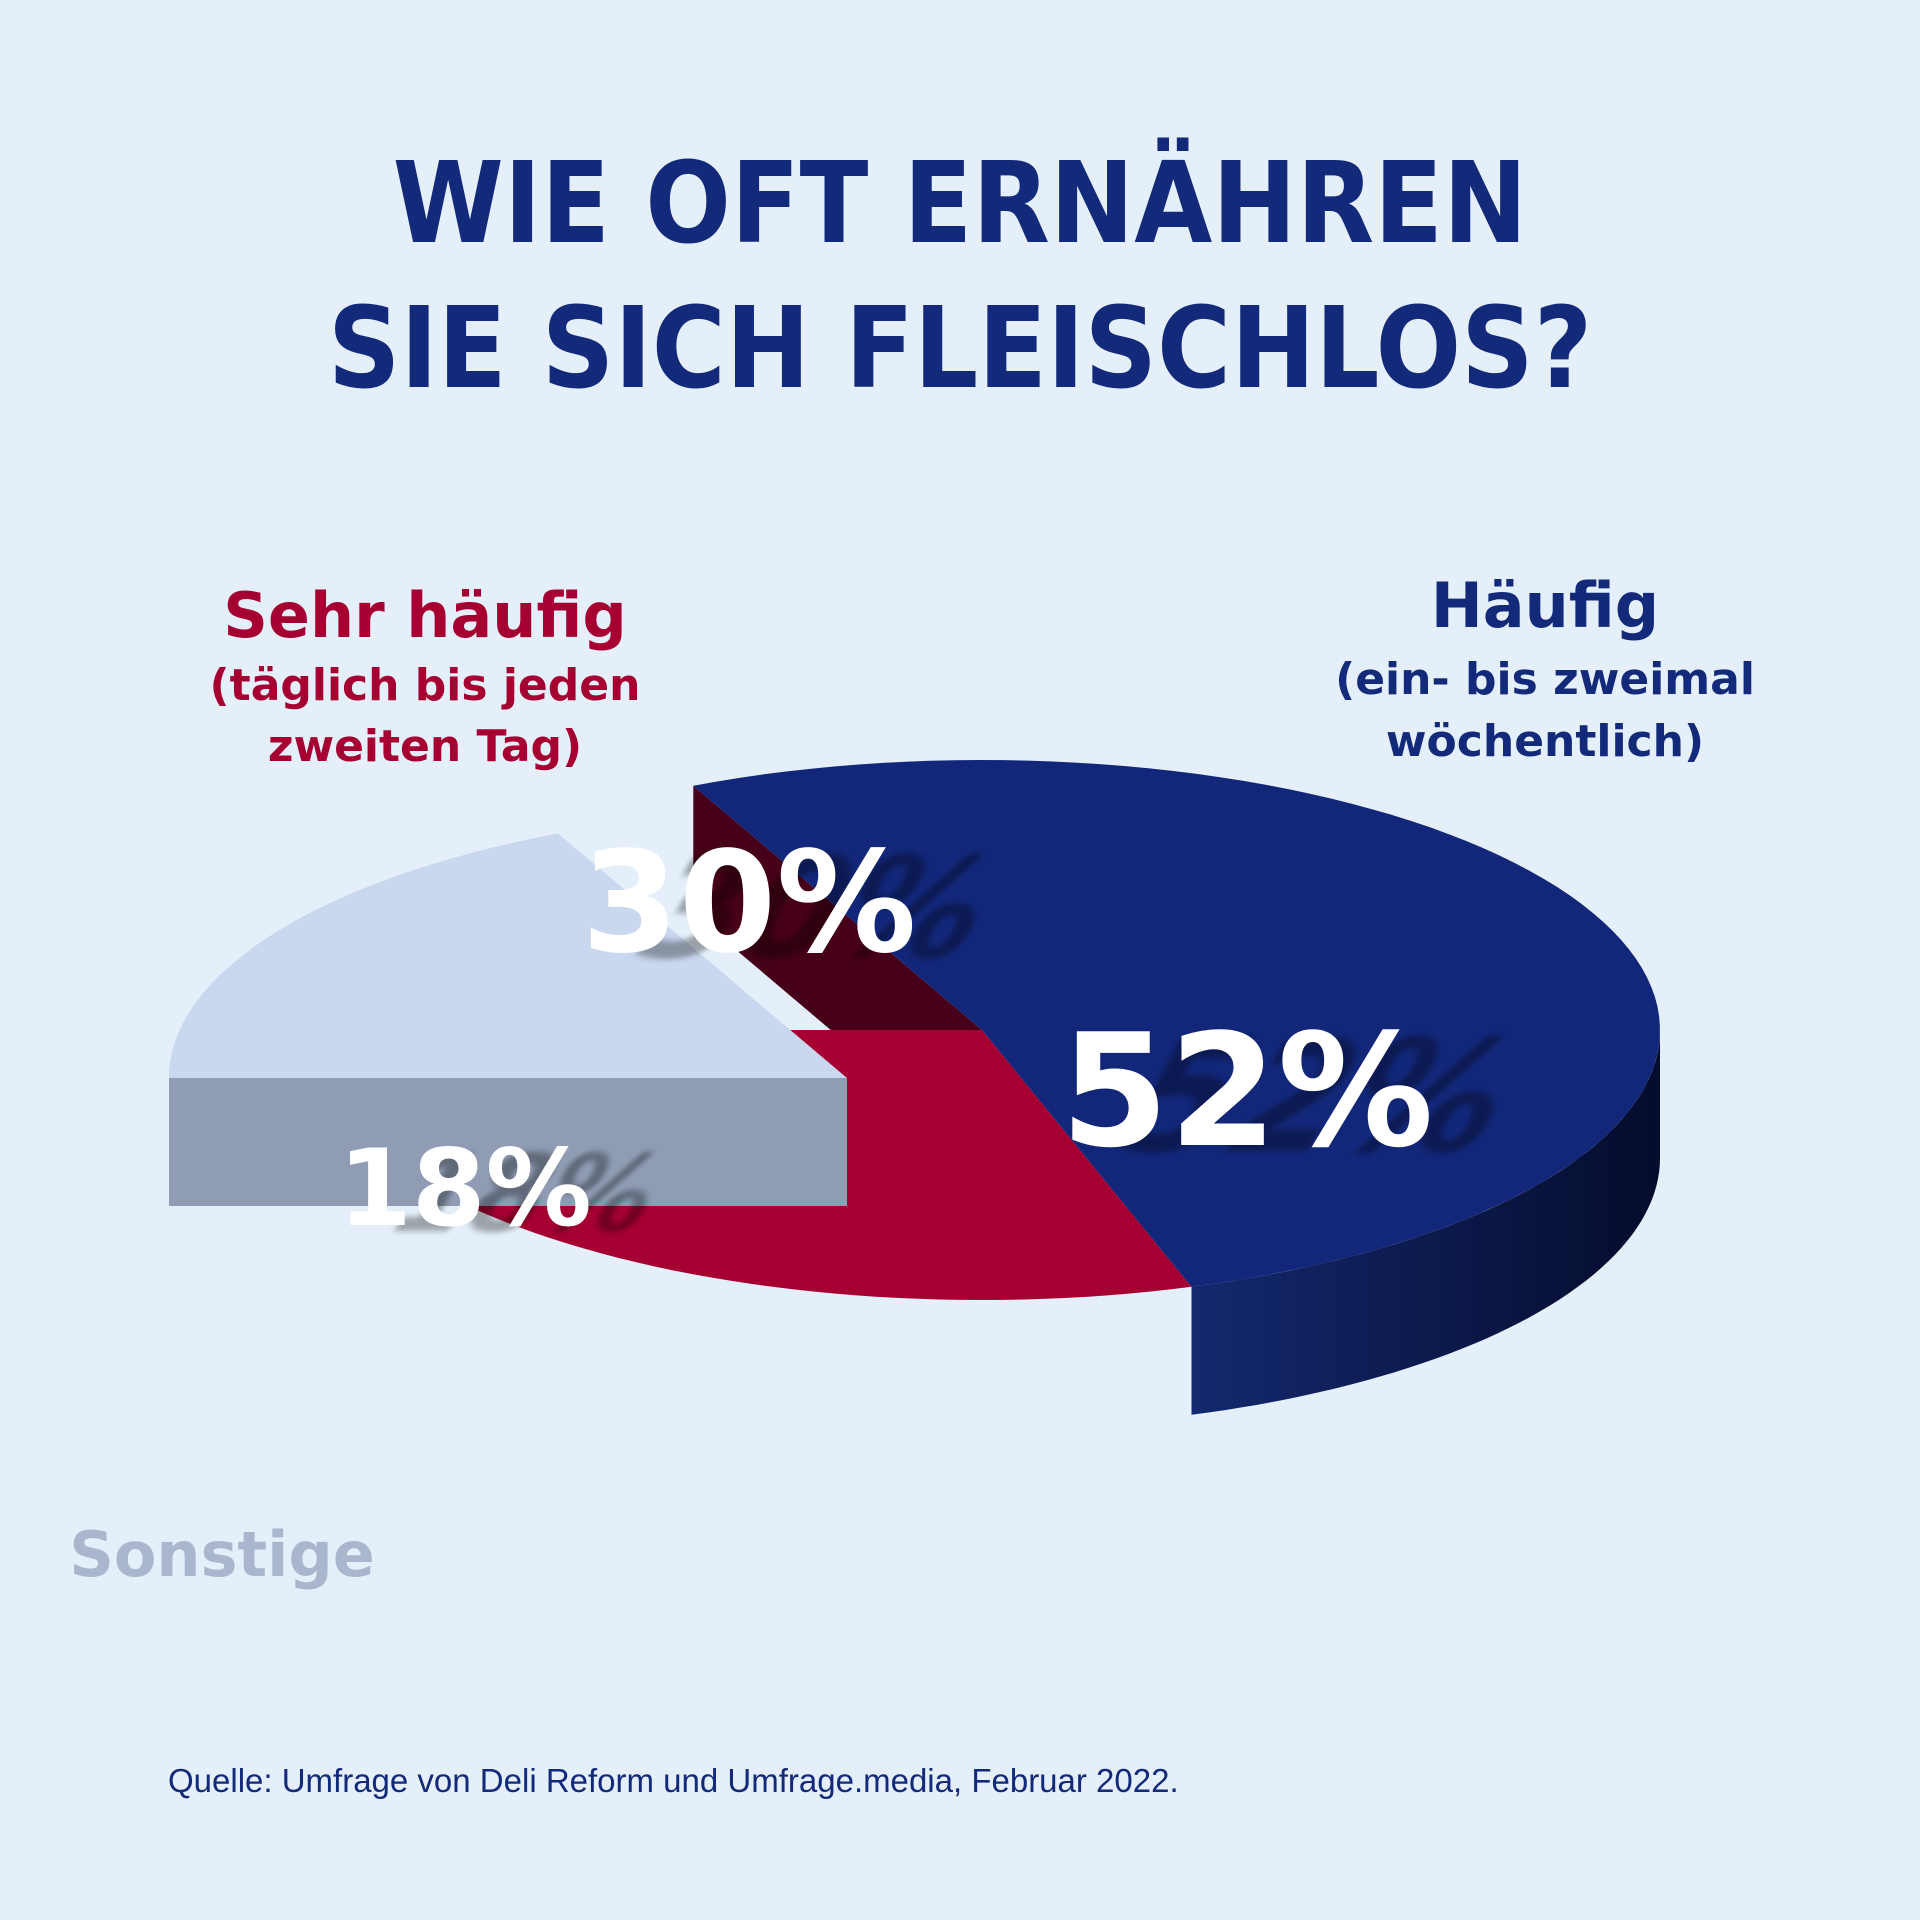  Describe the element at coordinates (1545, 741) in the screenshot. I see `legend-detail-haeufig-2: wöchentlich)` at that location.